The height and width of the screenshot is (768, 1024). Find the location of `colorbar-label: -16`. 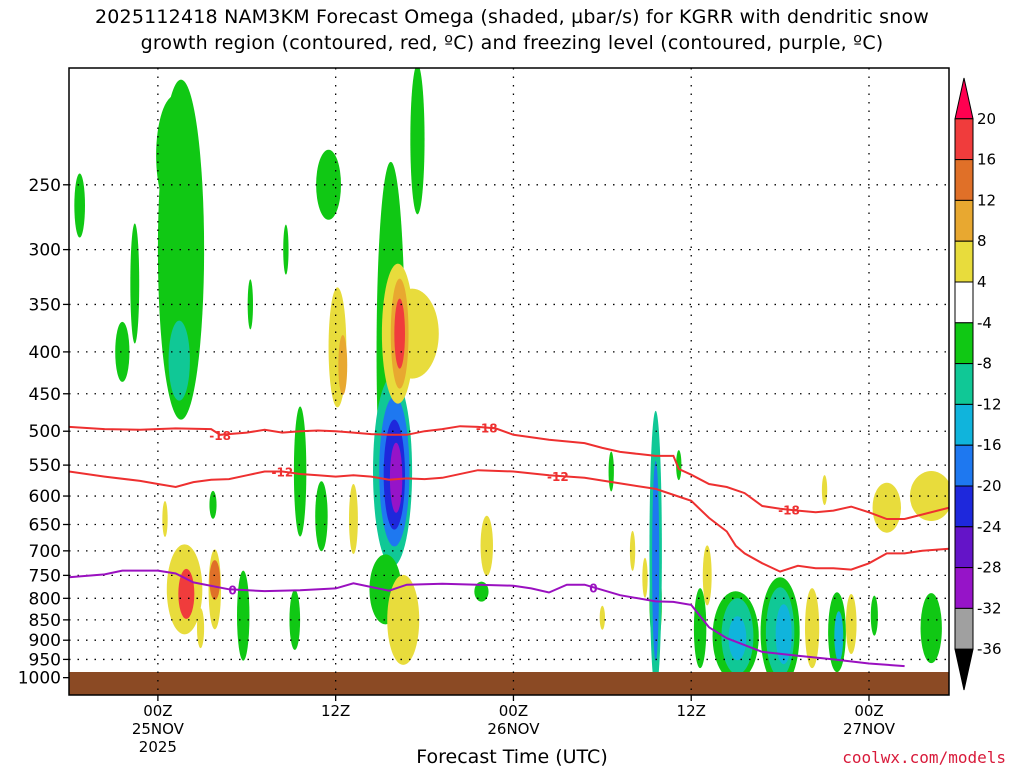

colorbar-label: -16 is located at coordinates (989, 445).